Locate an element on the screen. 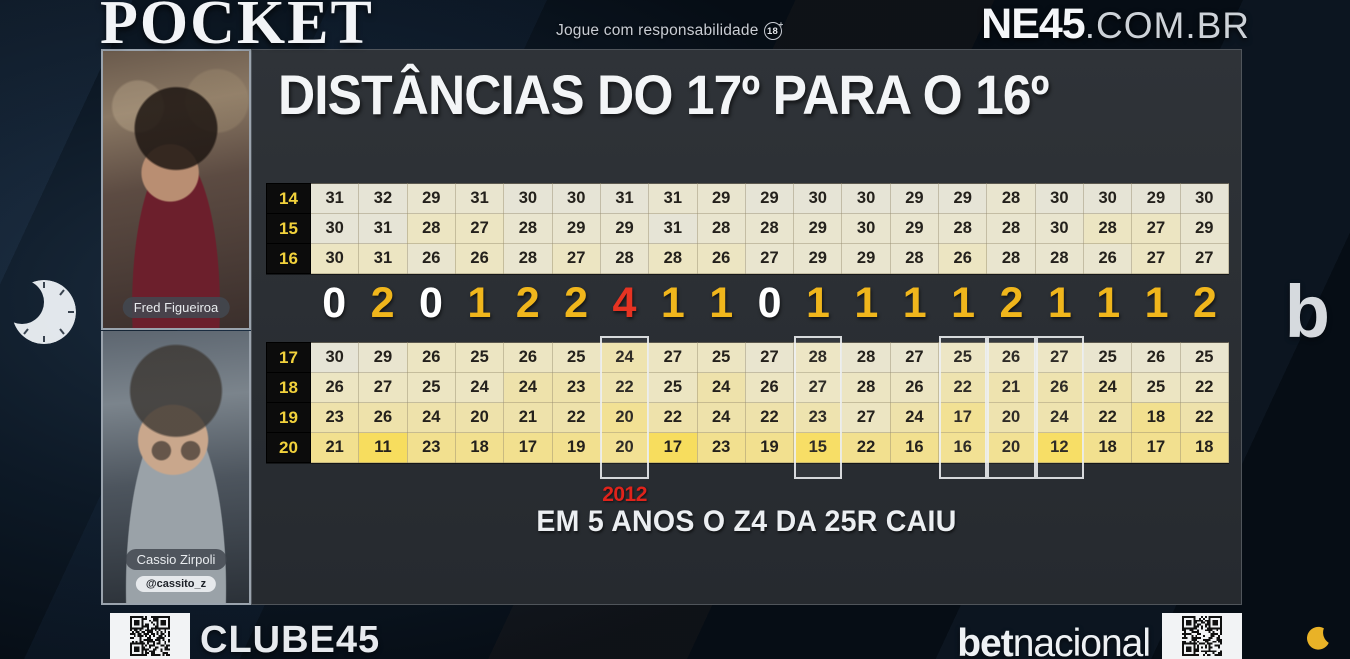 This screenshot has width=1350, height=659. responsible-gaming-text: Jogue com responsabilidade is located at coordinates (657, 30).